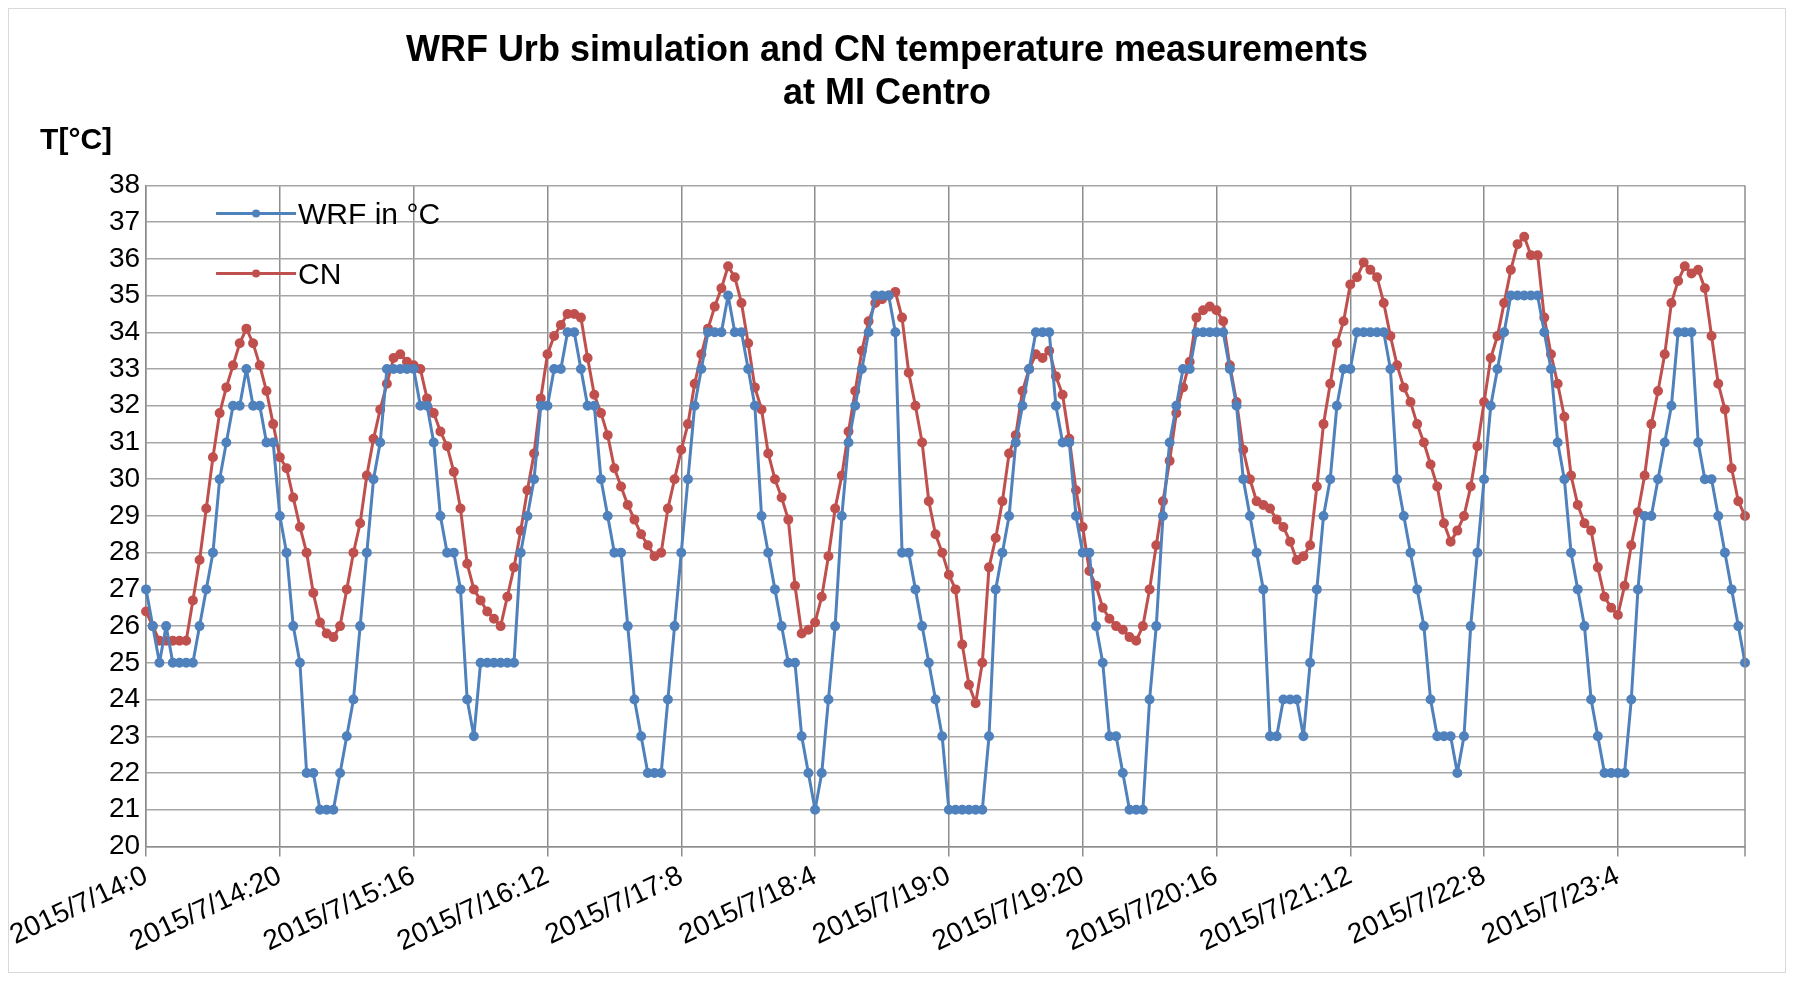 This screenshot has width=1796, height=985. I want to click on y-tick-label: 22, so click(124, 771).